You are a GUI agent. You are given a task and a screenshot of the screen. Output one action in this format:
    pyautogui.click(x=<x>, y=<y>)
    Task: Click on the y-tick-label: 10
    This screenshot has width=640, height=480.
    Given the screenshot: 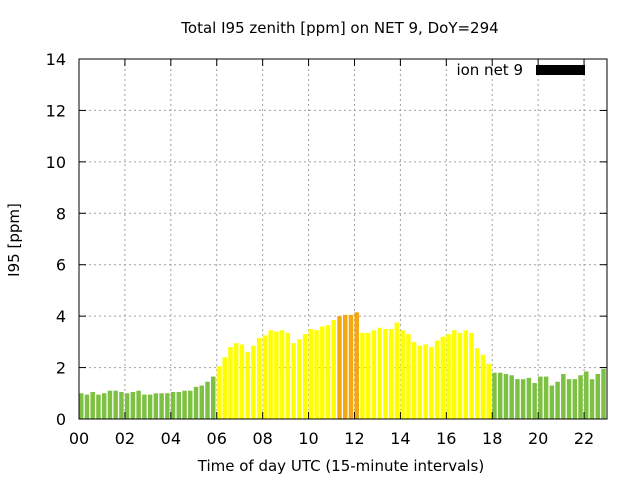 What is the action you would take?
    pyautogui.click(x=56, y=162)
    